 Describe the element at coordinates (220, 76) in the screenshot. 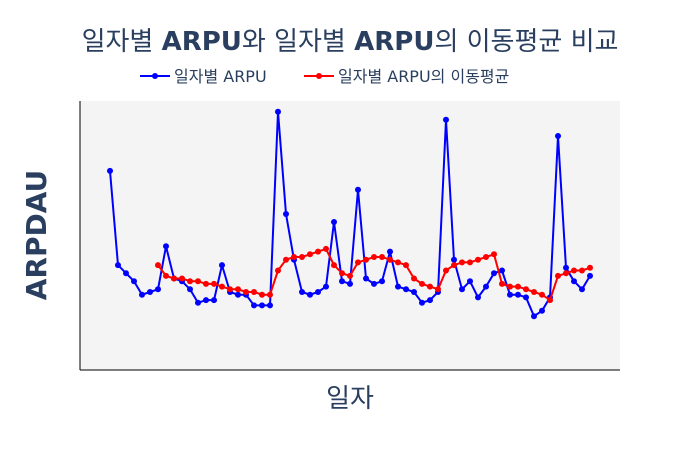

I see `legend-label: 일자별 ARPU` at that location.